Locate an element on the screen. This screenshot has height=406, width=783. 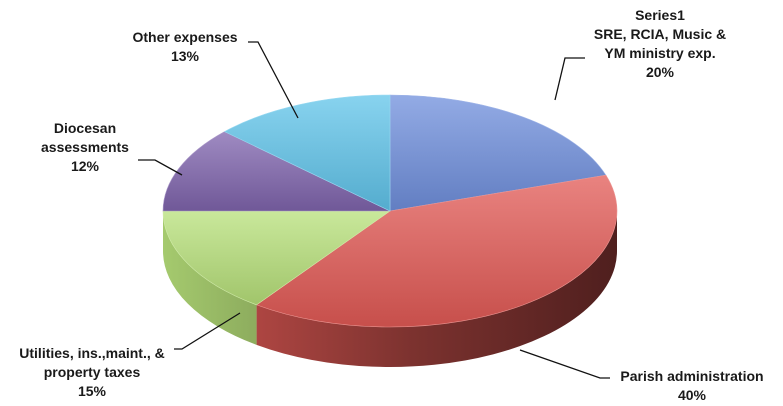
data-label-percent: 40% is located at coordinates (692, 395).